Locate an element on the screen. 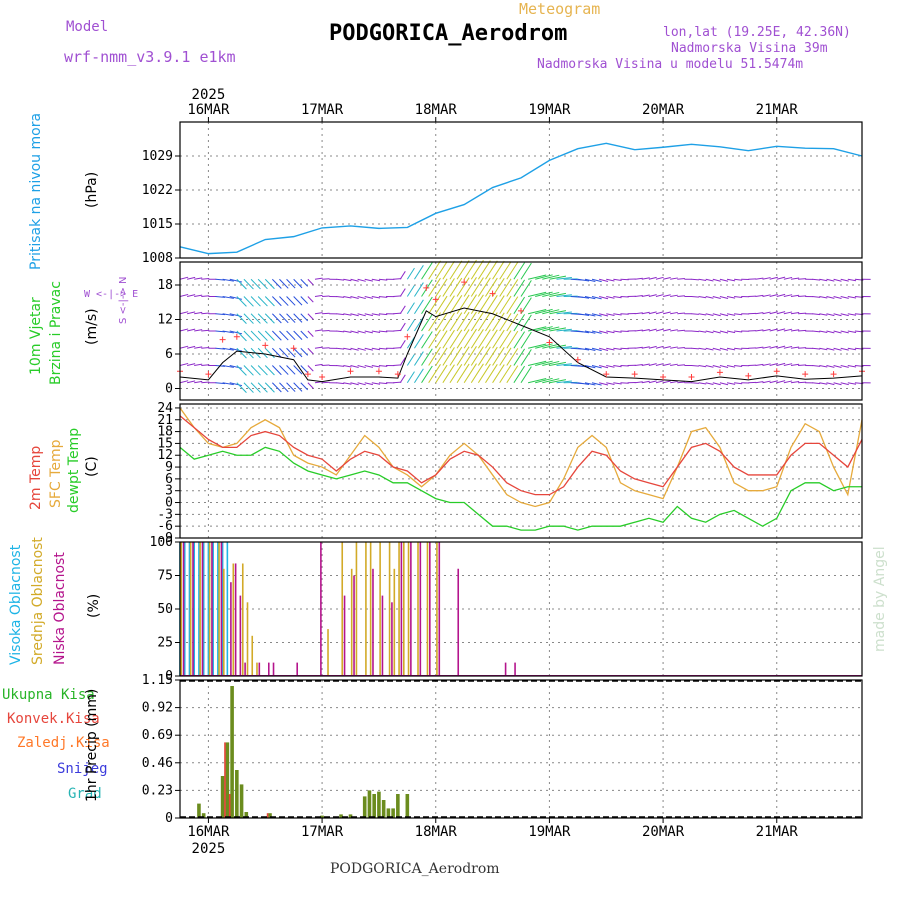 Image resolution: width=900 pixels, height=900 pixels. model-elevation-label: Nadmorska Visina u modelu 51.5474m is located at coordinates (670, 64).